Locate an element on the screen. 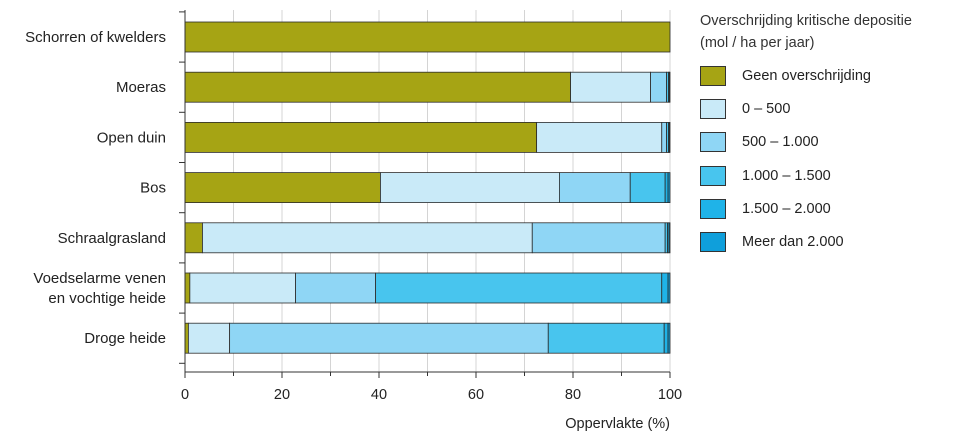  legend-item: Meer dan 2.000 is located at coordinates (772, 242).